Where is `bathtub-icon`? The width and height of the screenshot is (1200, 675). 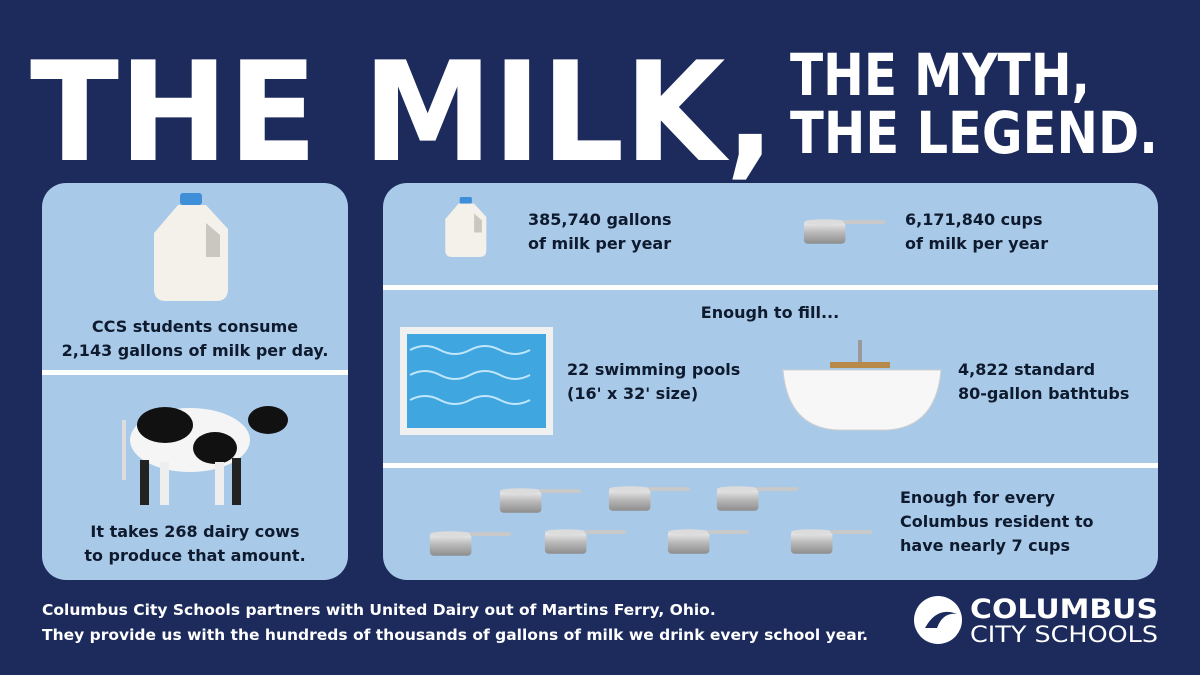 bathtub-icon is located at coordinates (862, 385).